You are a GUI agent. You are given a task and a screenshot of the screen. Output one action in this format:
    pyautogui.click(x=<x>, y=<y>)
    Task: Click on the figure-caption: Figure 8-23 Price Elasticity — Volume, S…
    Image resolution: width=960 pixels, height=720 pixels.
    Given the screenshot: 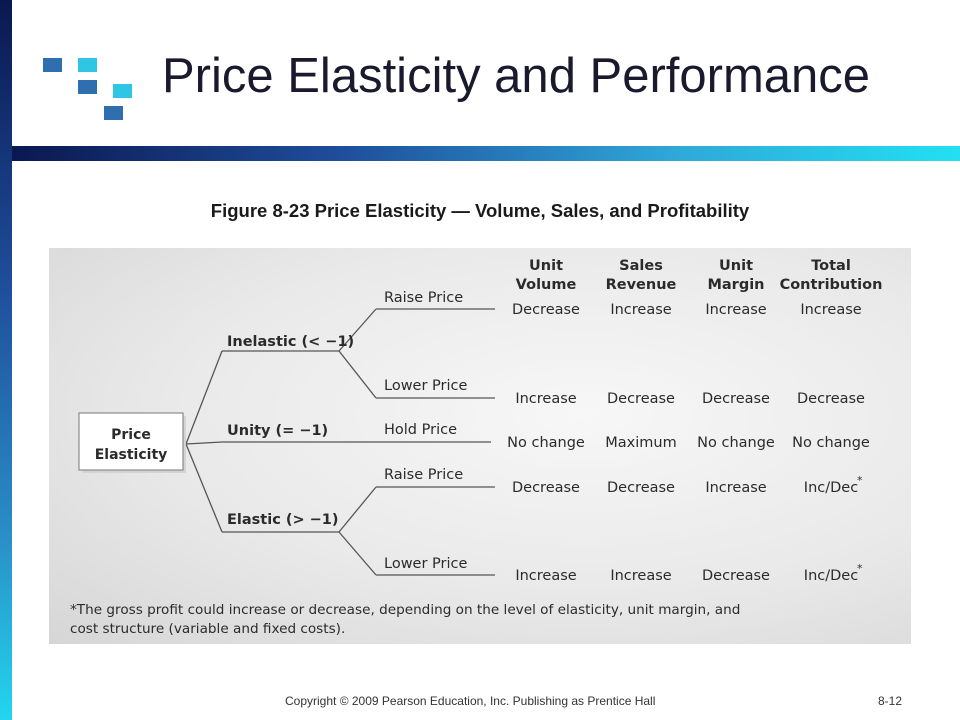 What is the action you would take?
    pyautogui.click(x=480, y=210)
    